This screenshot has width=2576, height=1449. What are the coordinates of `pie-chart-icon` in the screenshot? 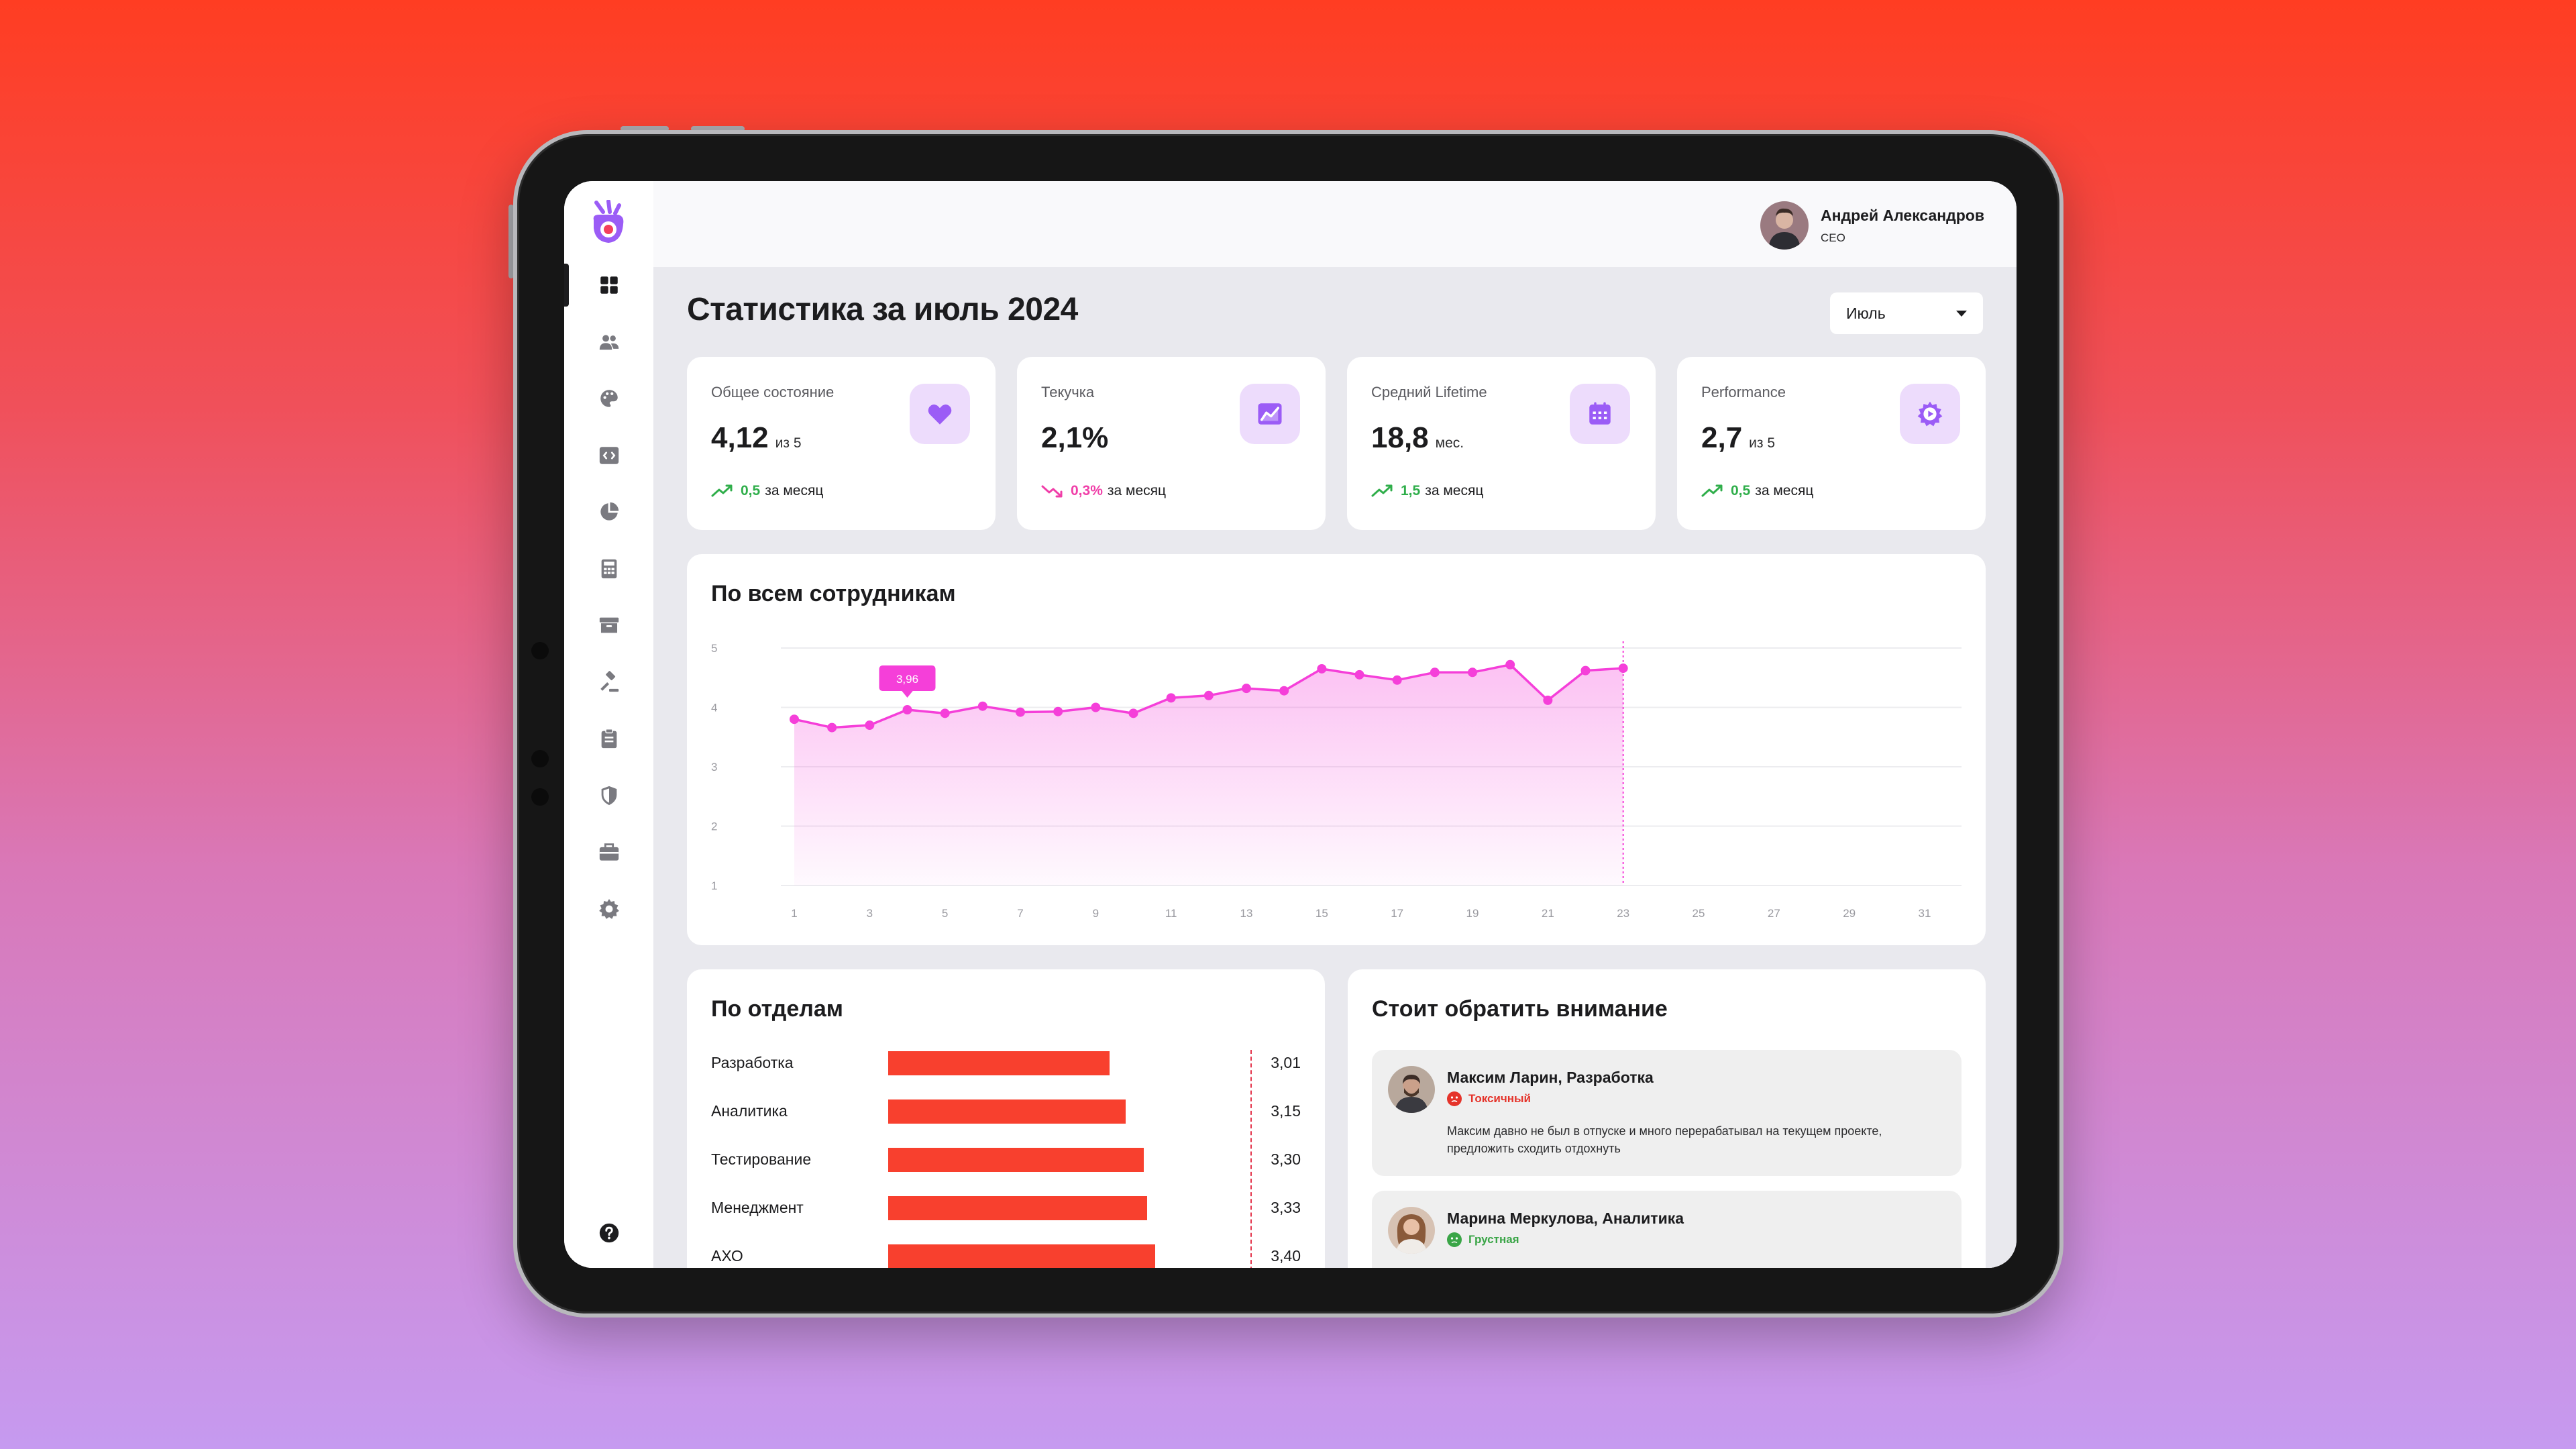 It's located at (609, 511).